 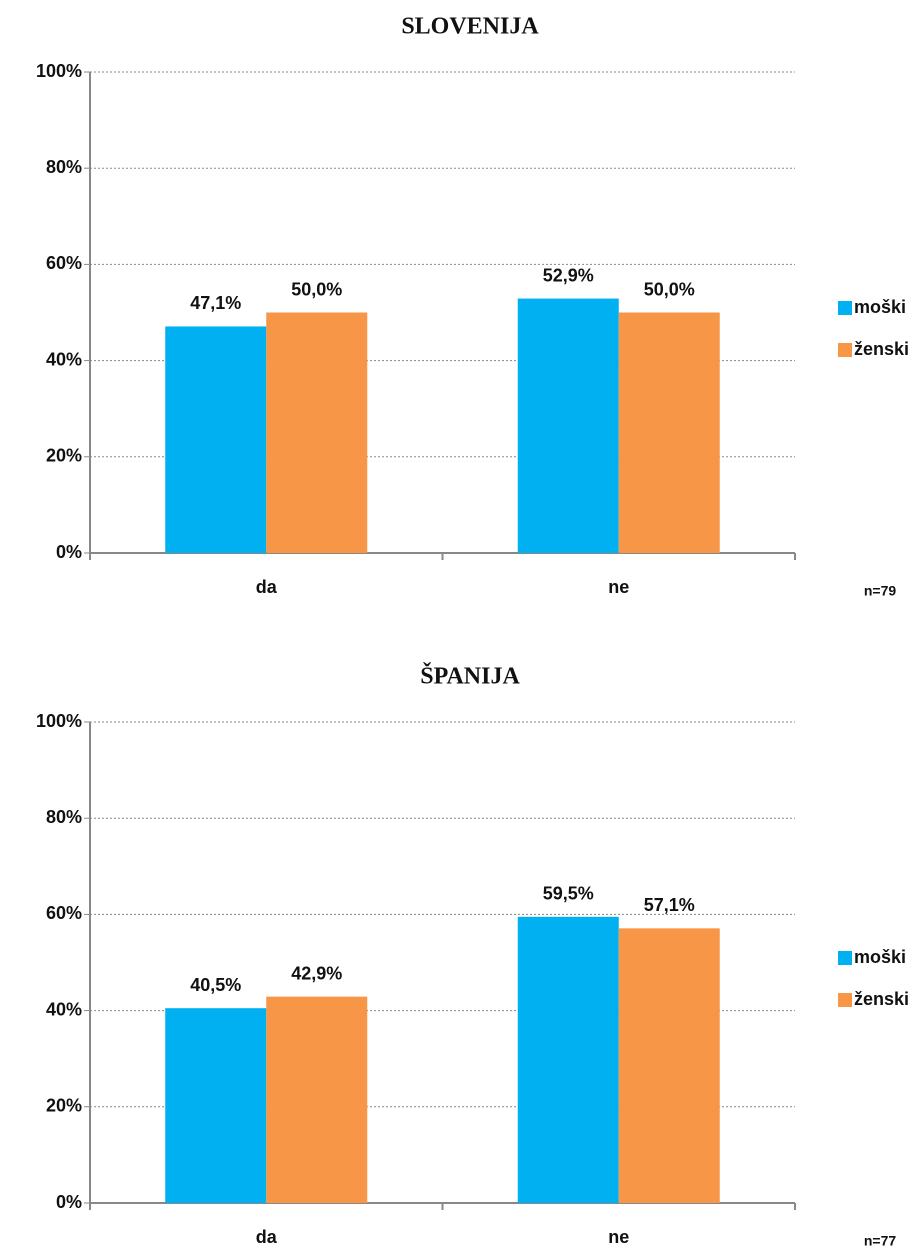 I want to click on data-label: 47,1%, so click(x=215, y=303).